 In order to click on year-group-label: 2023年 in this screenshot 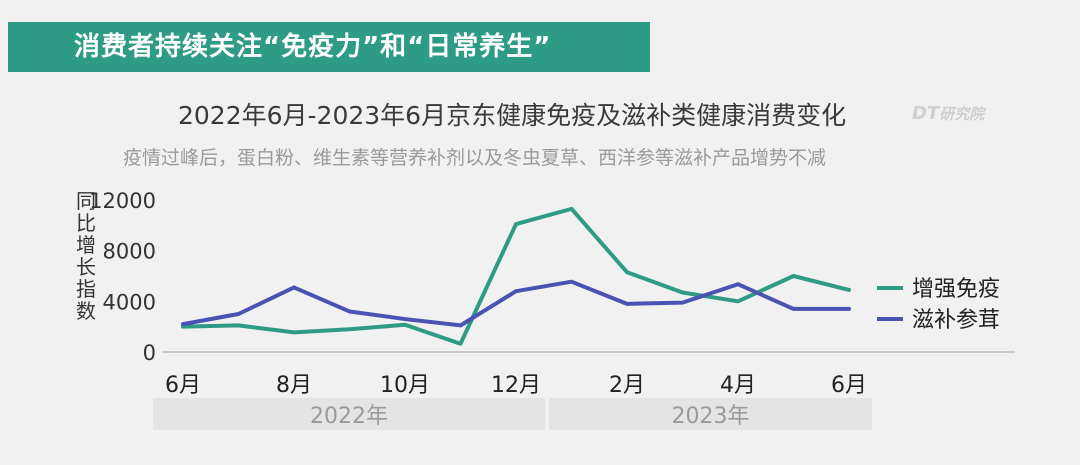, I will do `click(711, 416)`.